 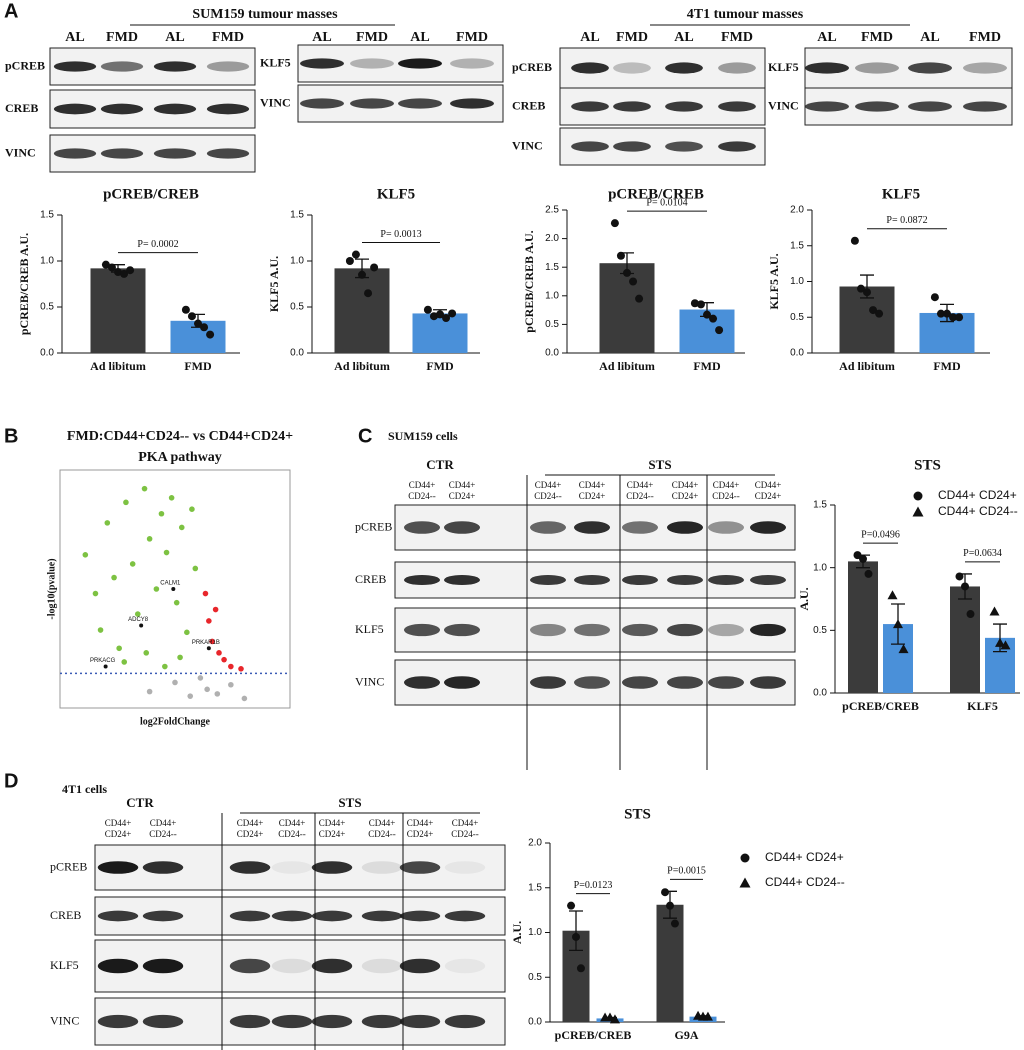 What do you see at coordinates (978, 511) in the screenshot?
I see `legend-label: CD44+ CD24--` at bounding box center [978, 511].